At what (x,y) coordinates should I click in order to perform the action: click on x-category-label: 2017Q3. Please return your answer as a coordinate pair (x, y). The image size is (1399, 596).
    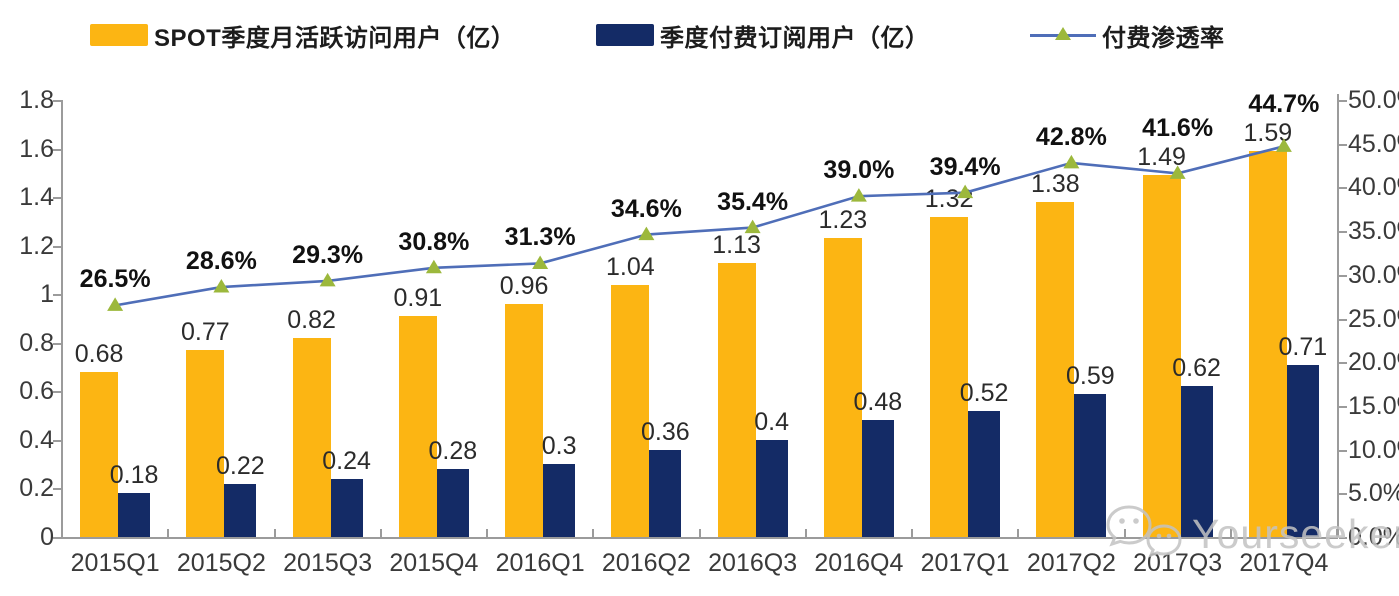
    Looking at the image, I should click on (1178, 563).